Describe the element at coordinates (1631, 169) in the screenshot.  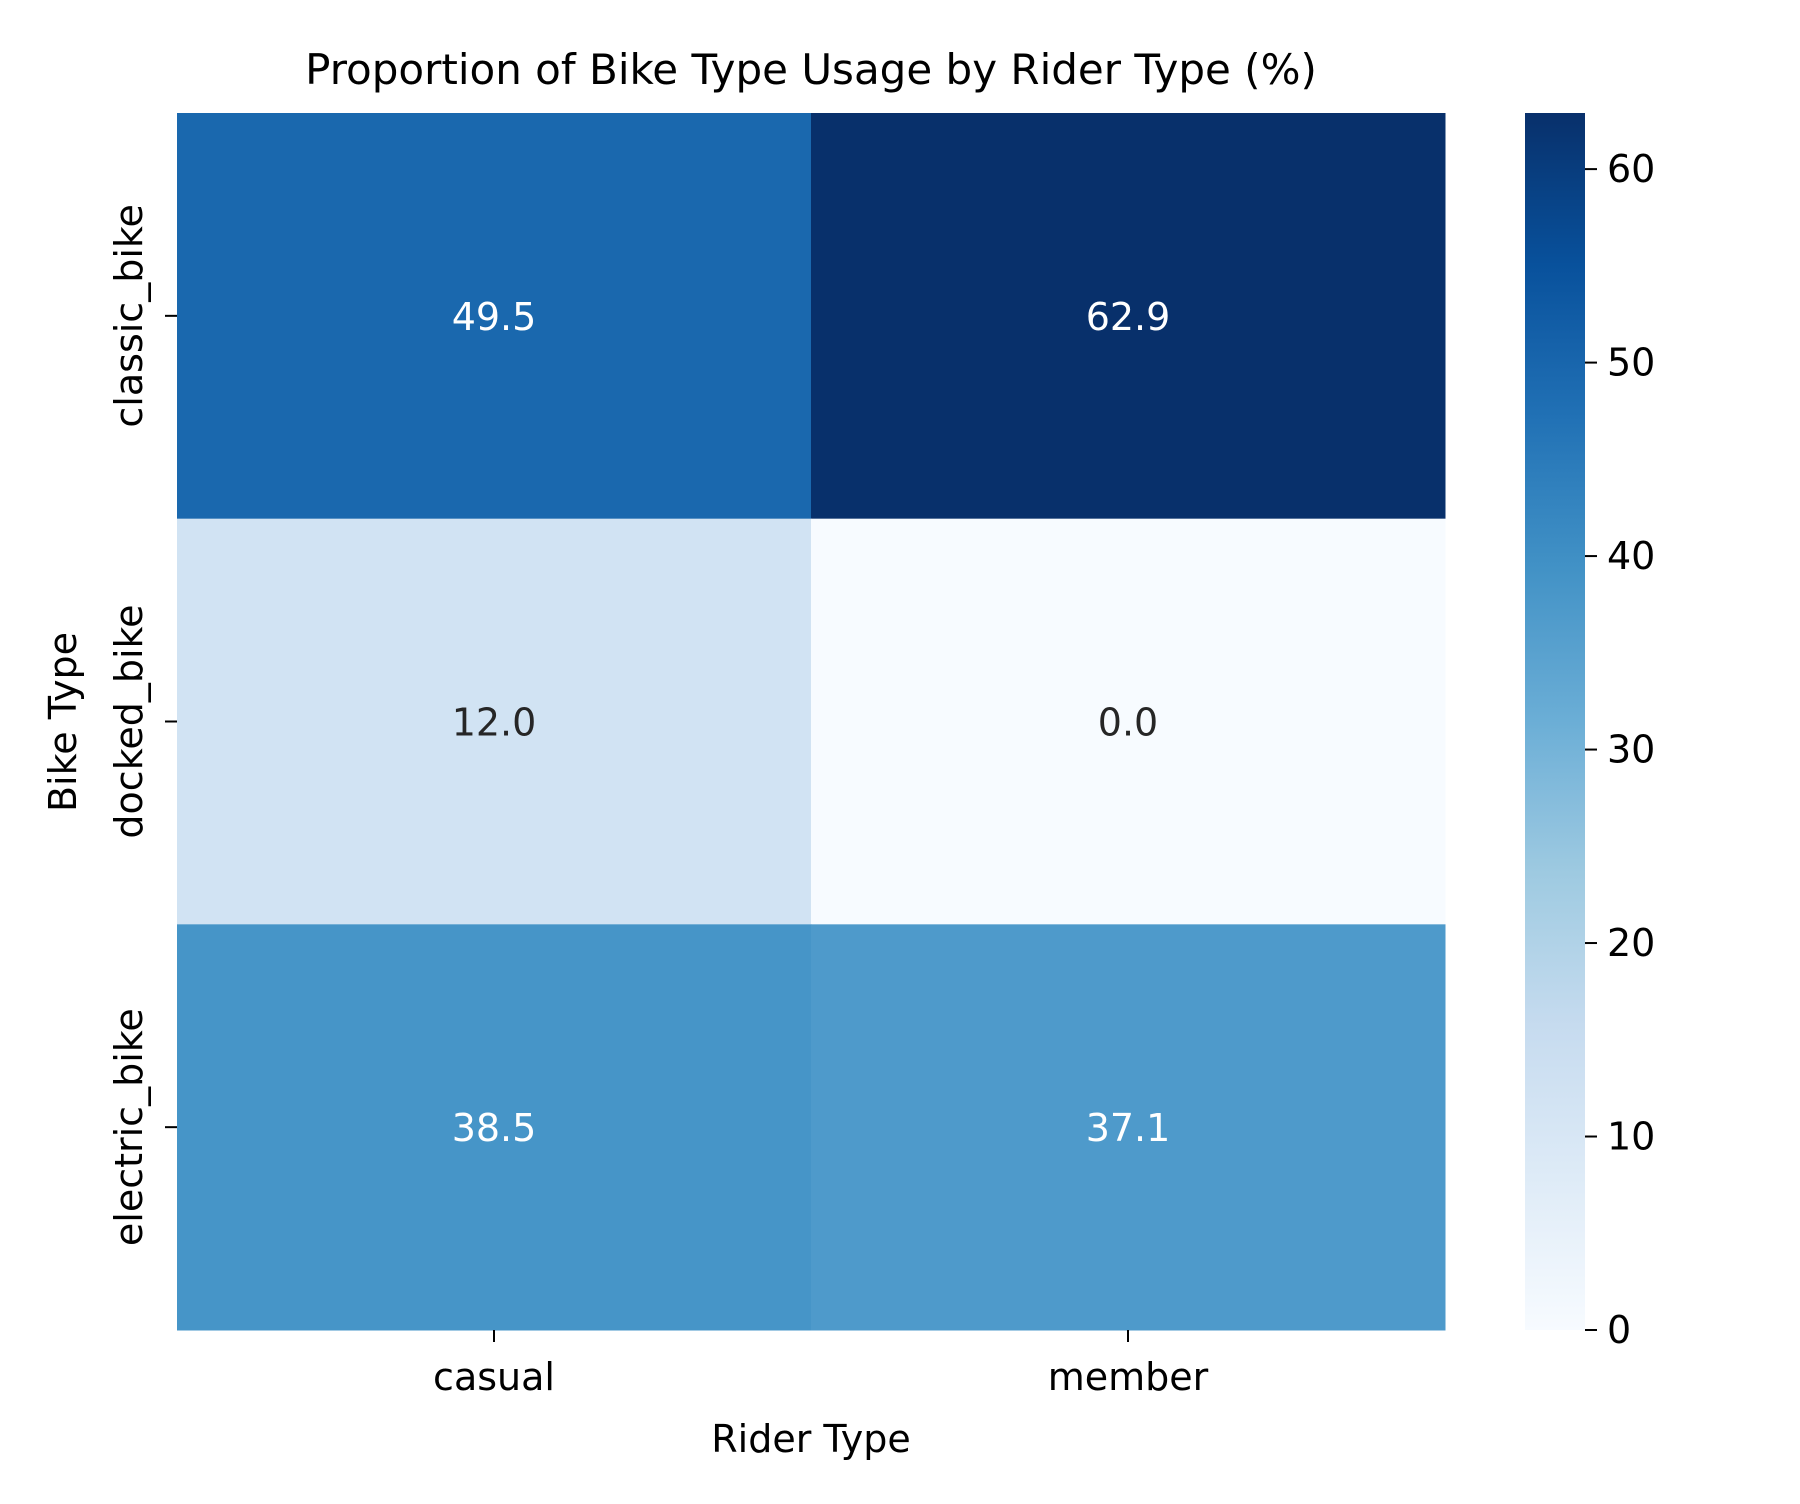
I see `colorbar-tick-label: 60` at that location.